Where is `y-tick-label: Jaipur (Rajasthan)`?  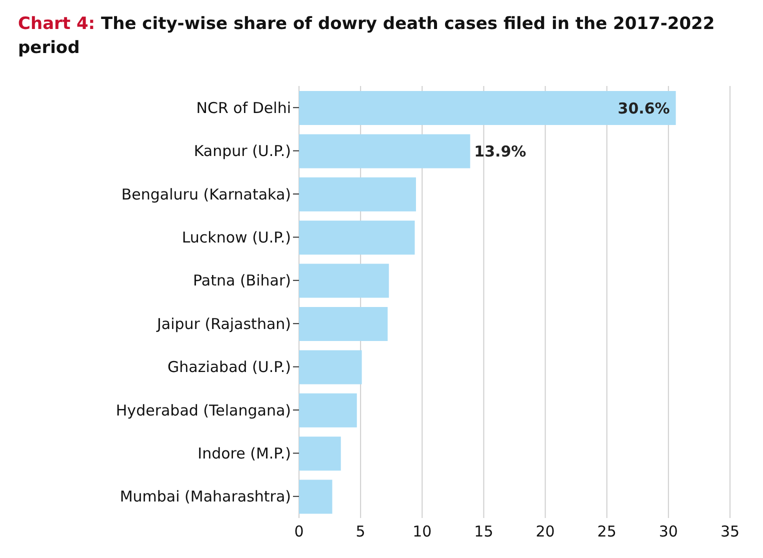 y-tick-label: Jaipur (Rajasthan) is located at coordinates (223, 323).